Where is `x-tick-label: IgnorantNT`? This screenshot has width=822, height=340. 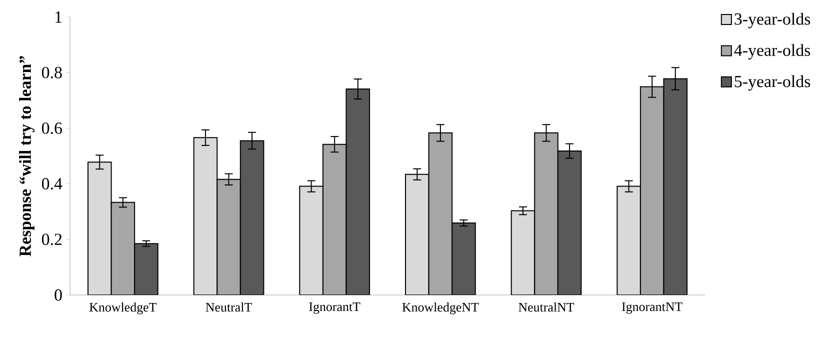
x-tick-label: IgnorantNT is located at coordinates (652, 308).